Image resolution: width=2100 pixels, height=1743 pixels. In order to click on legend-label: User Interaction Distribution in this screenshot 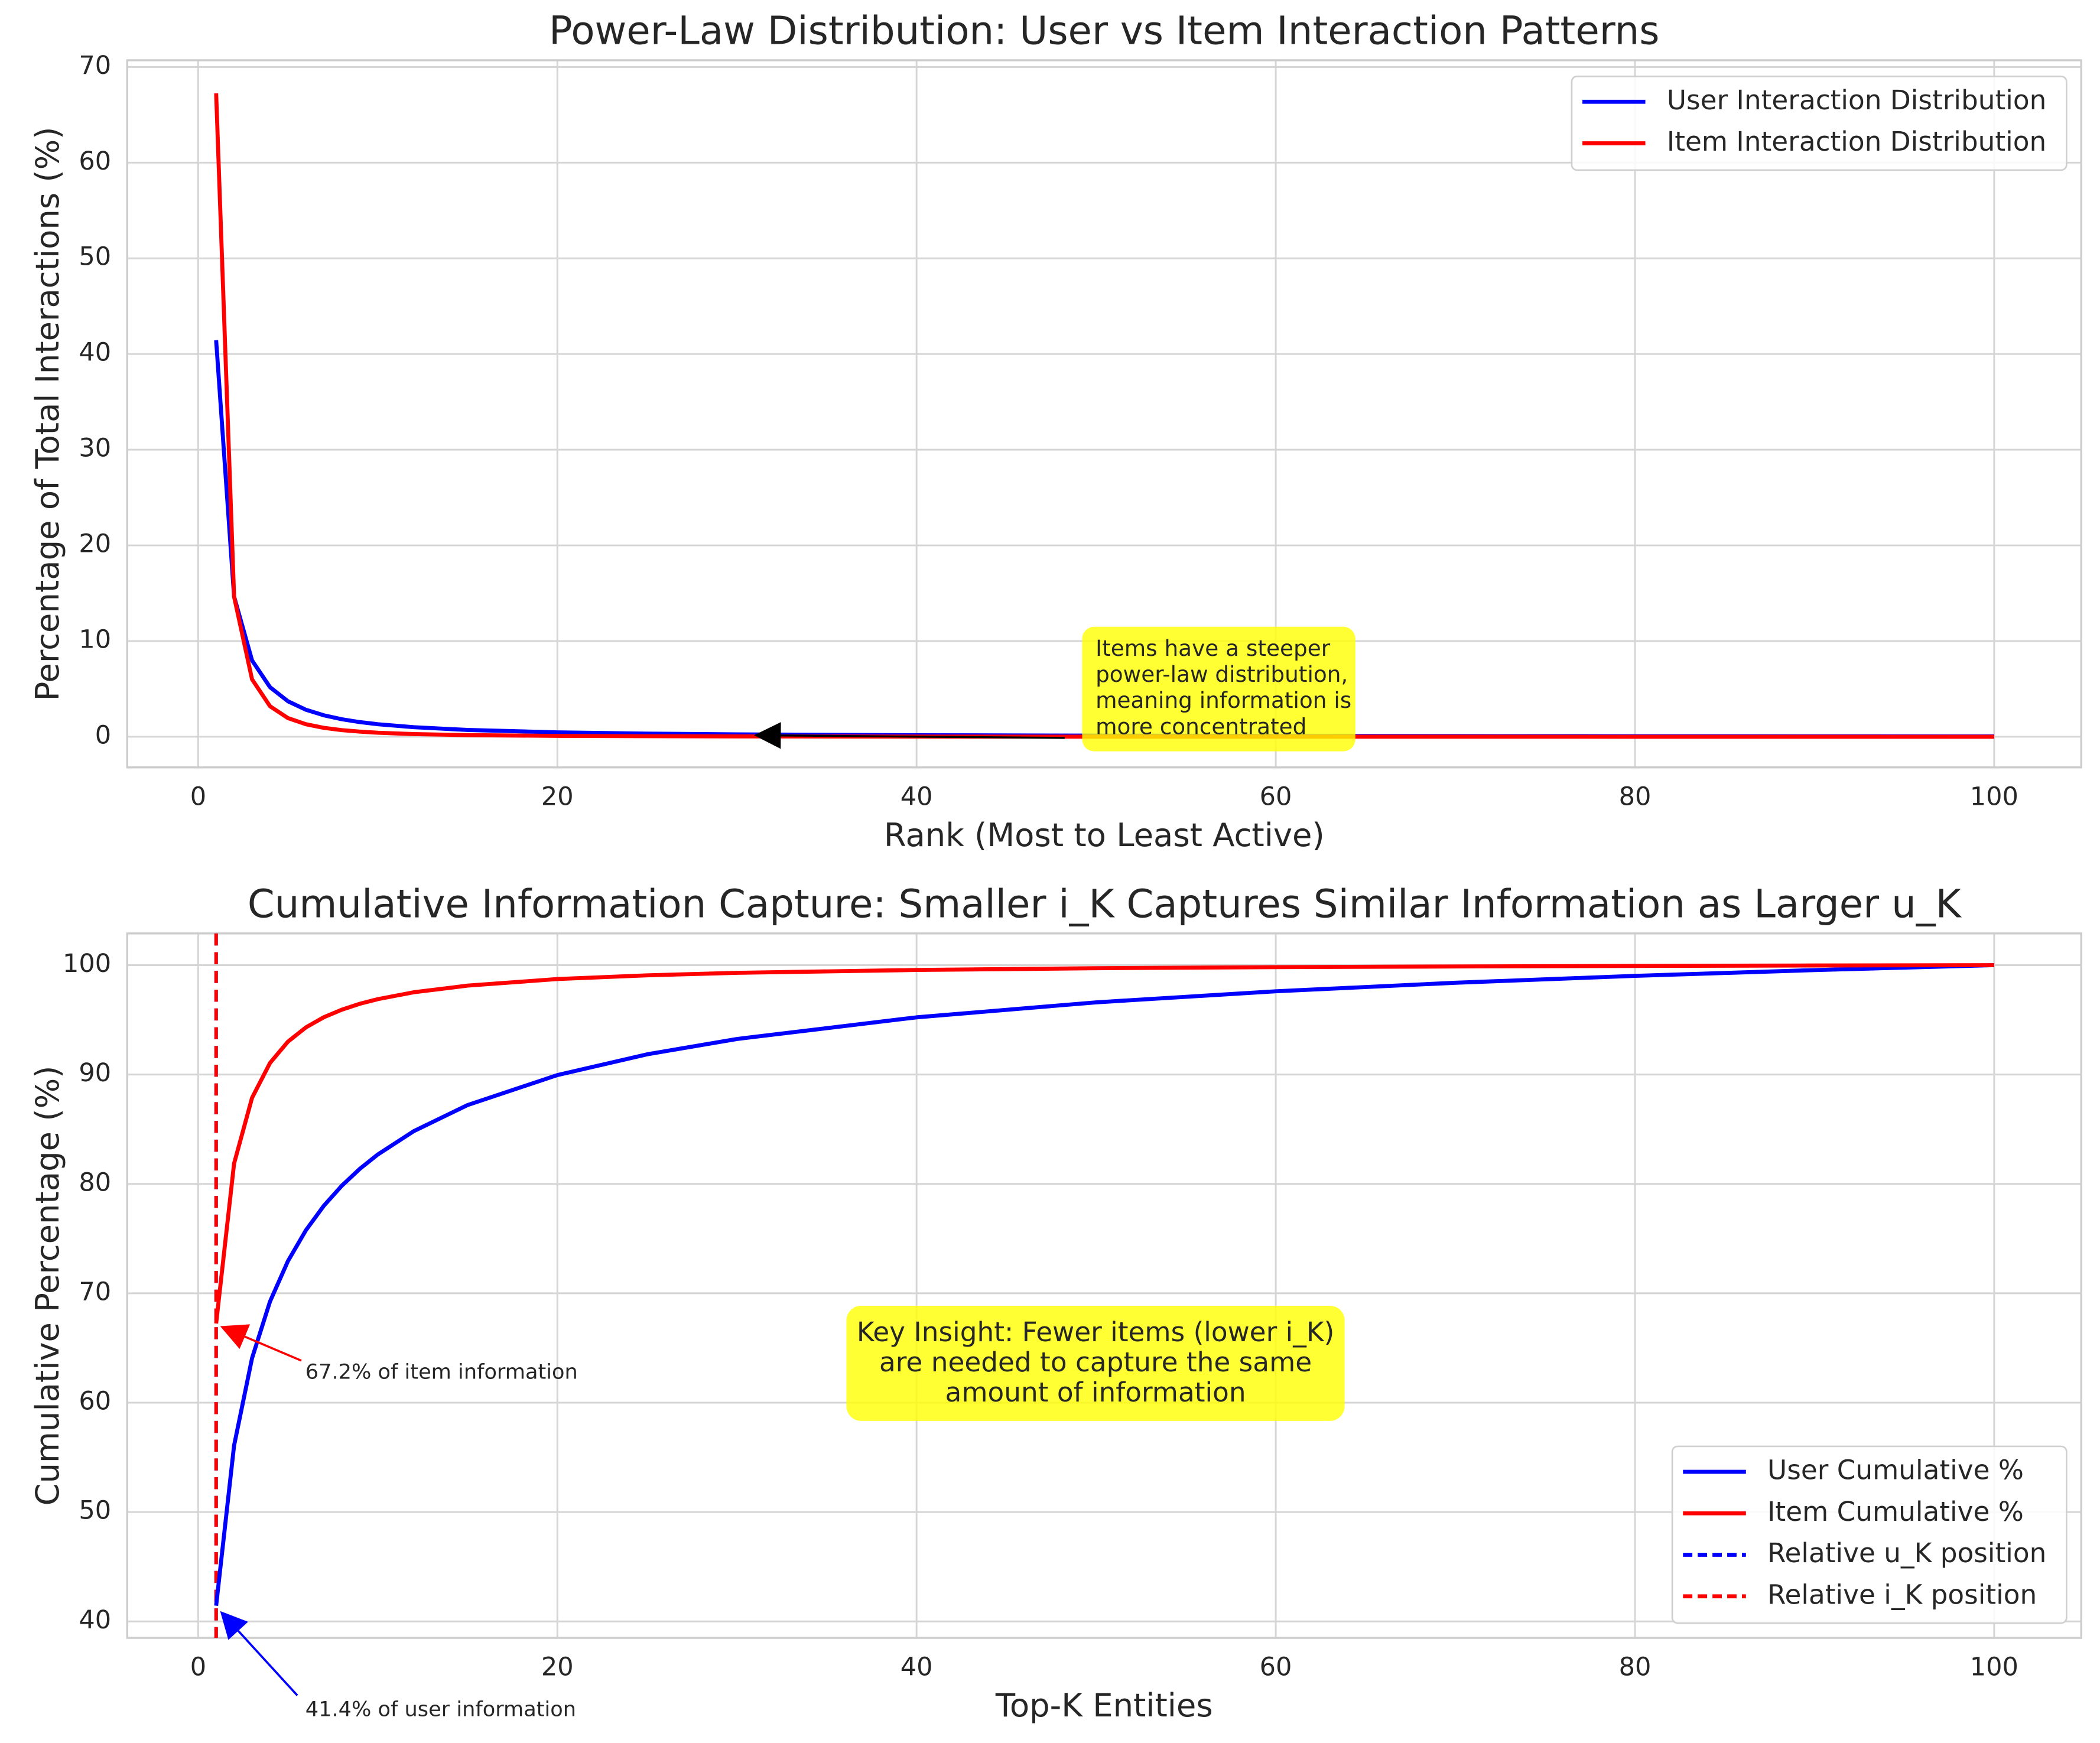, I will do `click(1857, 100)`.